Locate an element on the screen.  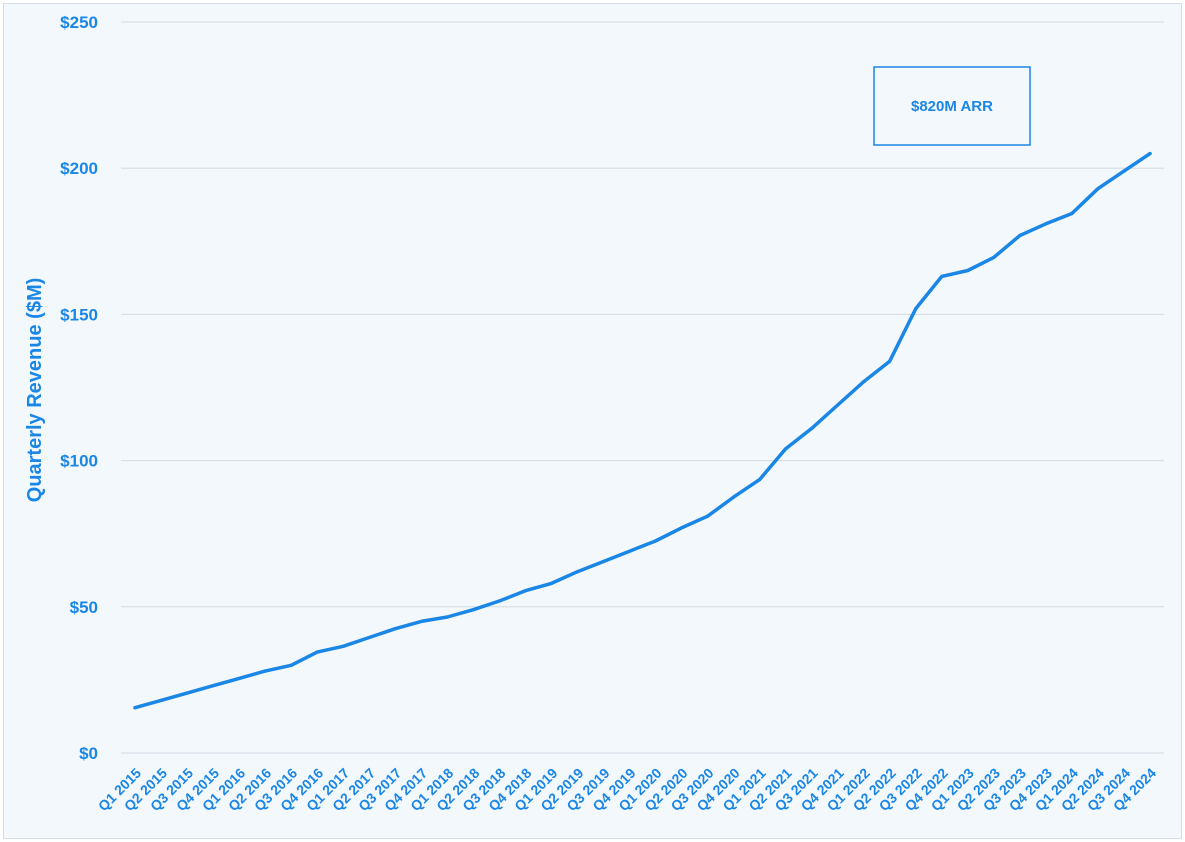
y-tick-label: $150 is located at coordinates (79, 314).